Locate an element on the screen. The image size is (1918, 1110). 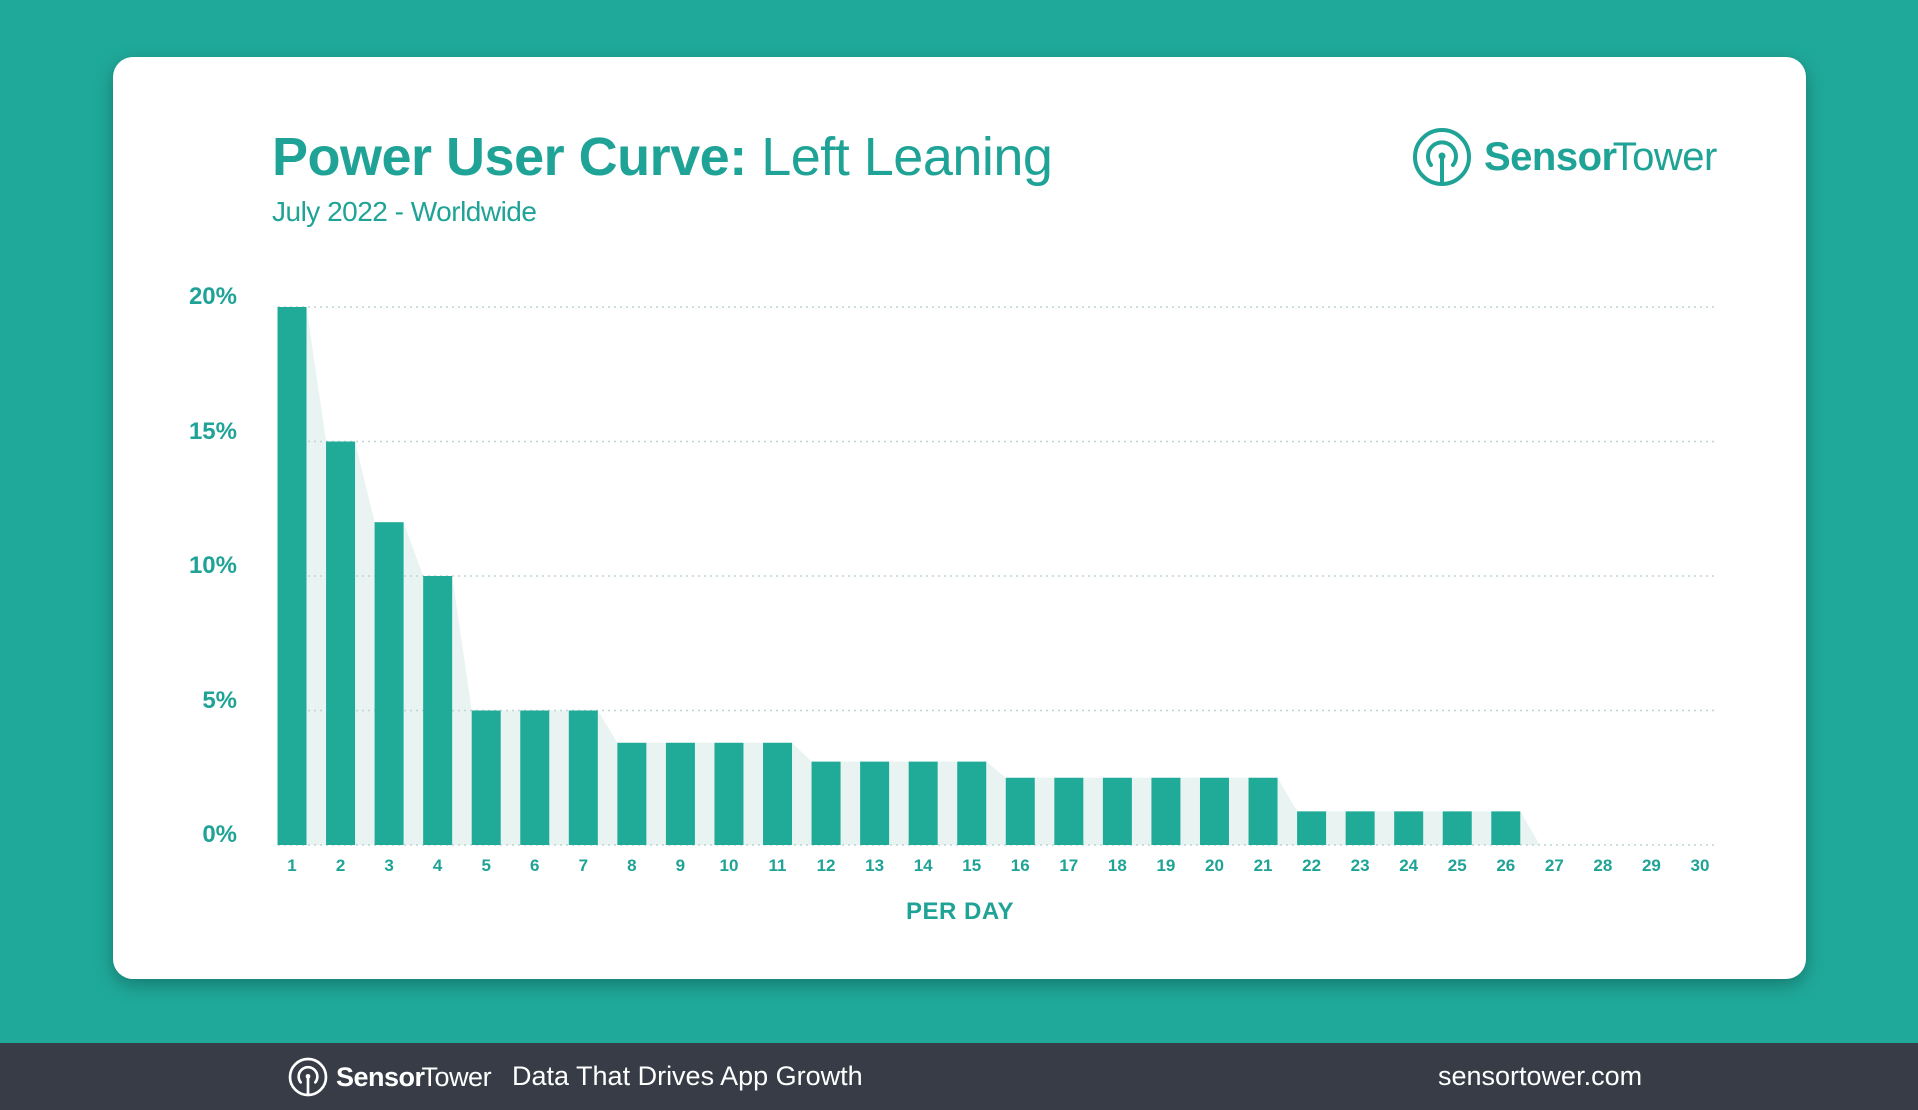
x-tick-label: 3 is located at coordinates (389, 865).